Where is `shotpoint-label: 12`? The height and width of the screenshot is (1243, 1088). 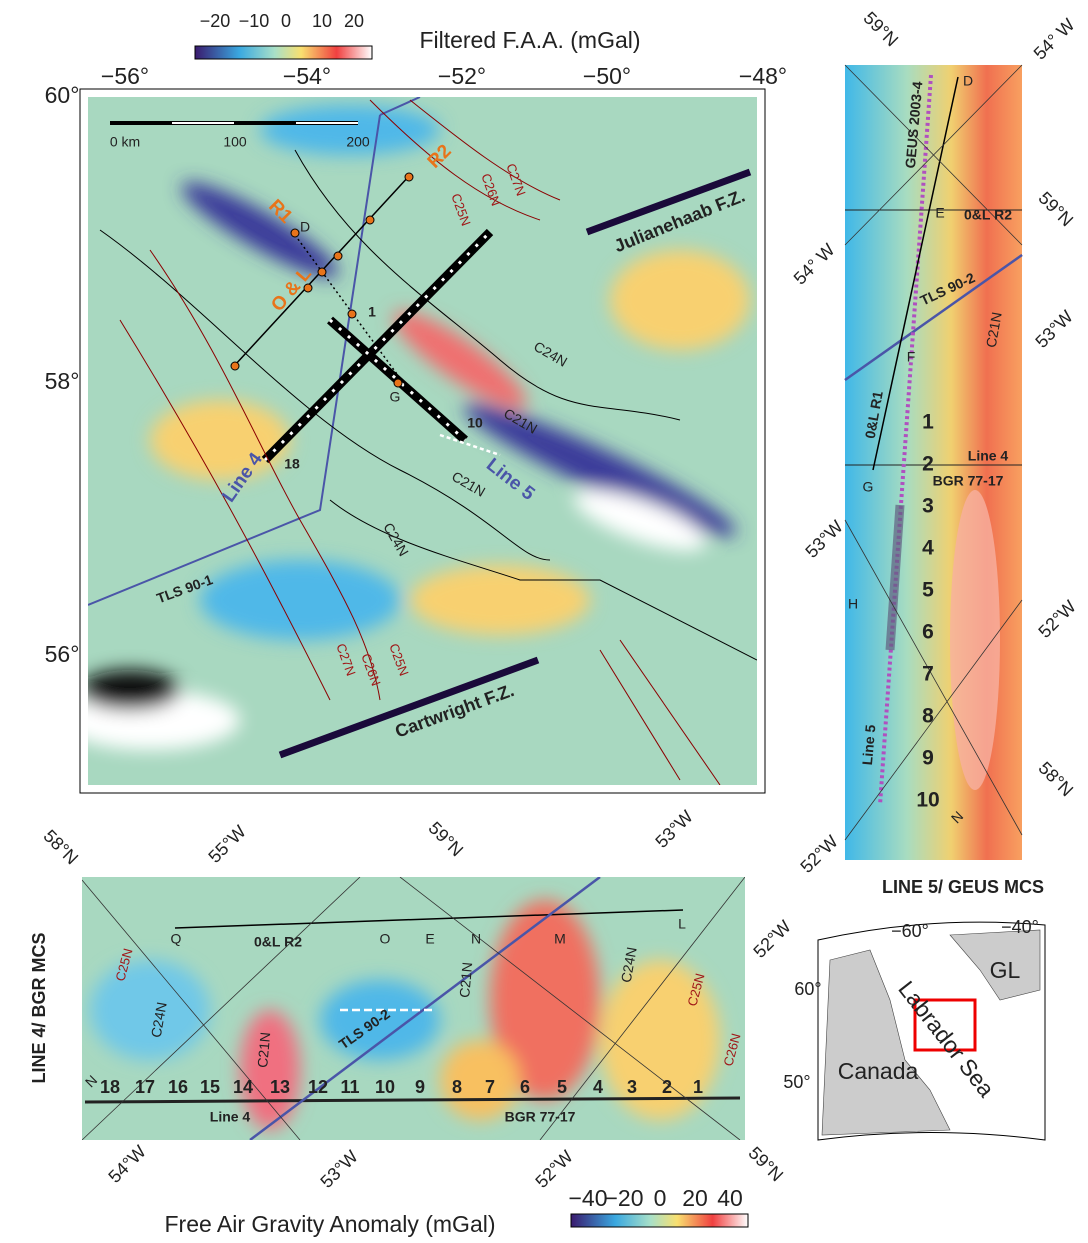 shotpoint-label: 12 is located at coordinates (318, 1087).